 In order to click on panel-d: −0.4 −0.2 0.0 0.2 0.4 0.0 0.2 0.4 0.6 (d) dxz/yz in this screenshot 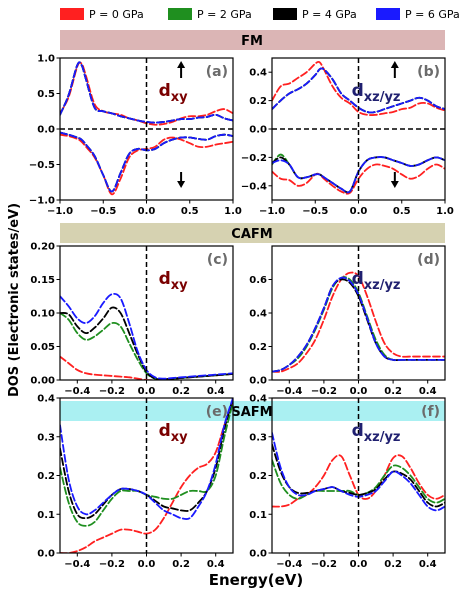, I will do `click(347, 321)`.